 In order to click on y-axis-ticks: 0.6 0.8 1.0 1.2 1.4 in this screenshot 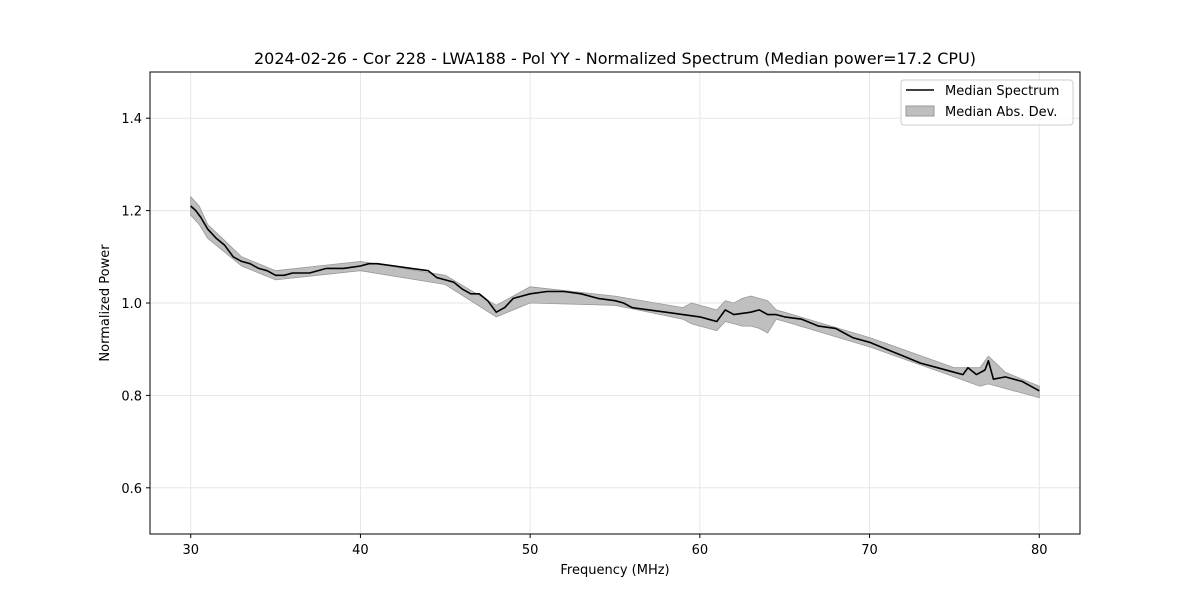, I will do `click(135, 304)`.